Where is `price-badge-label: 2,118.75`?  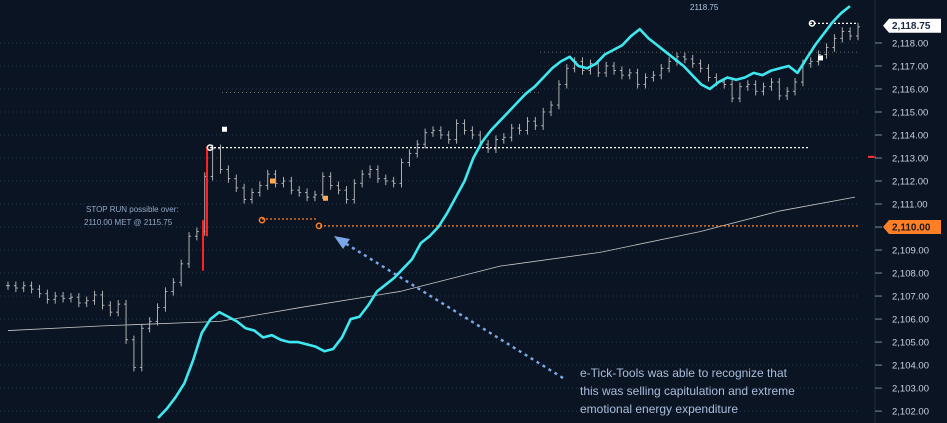
price-badge-label: 2,118.75 is located at coordinates (911, 26).